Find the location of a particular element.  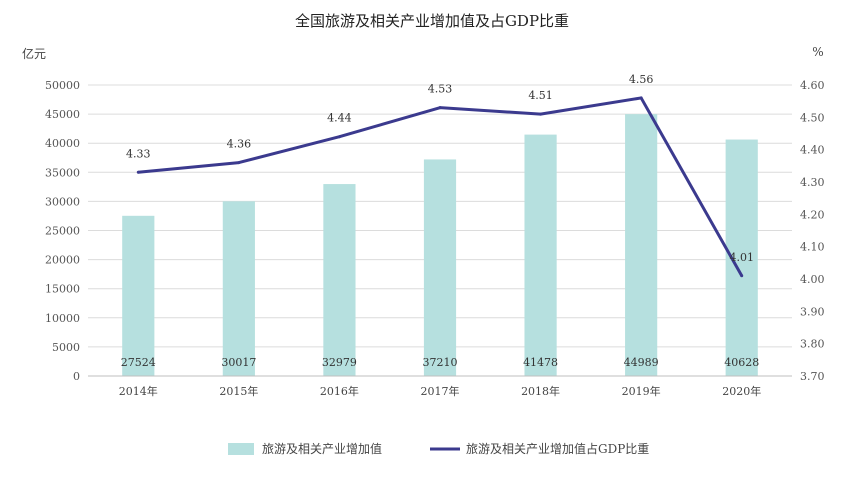

legend-bar-swatch is located at coordinates (241, 449).